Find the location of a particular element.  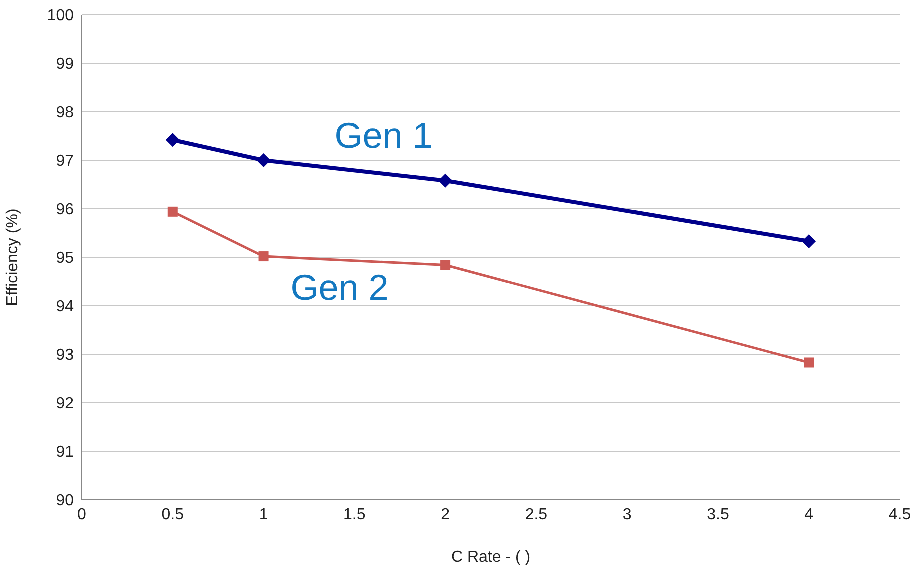

x-tick-label: 2 is located at coordinates (445, 515).